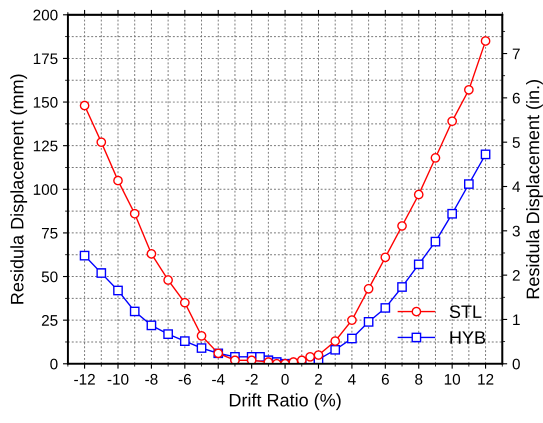  What do you see at coordinates (19, 189) in the screenshot?
I see `y-axis-title: Residula Displacement (mm)` at bounding box center [19, 189].